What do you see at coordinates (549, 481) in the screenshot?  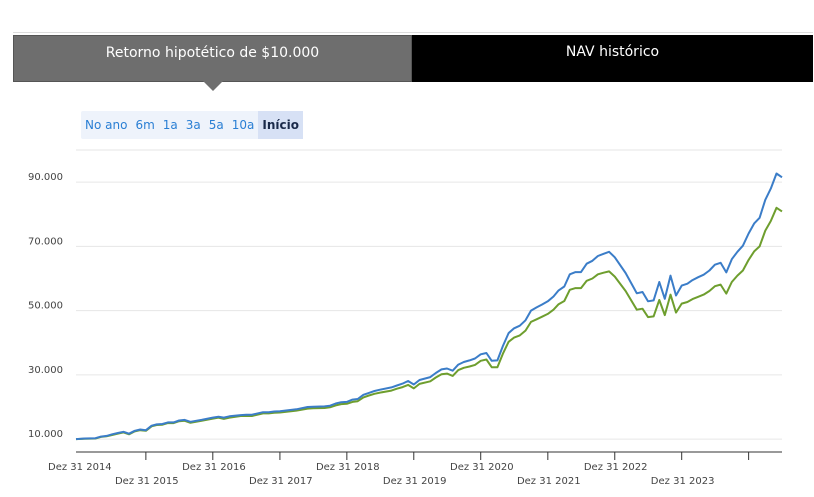 I see `x-tick-label: Dez 31 2021` at bounding box center [549, 481].